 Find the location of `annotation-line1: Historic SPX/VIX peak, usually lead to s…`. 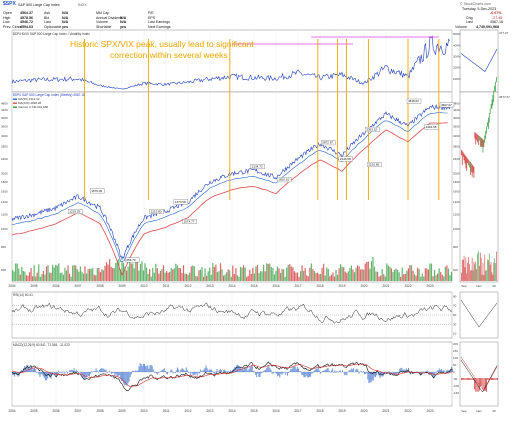

annotation-line1: Historic SPX/VIX peak, usually lead to s… is located at coordinates (162, 44).